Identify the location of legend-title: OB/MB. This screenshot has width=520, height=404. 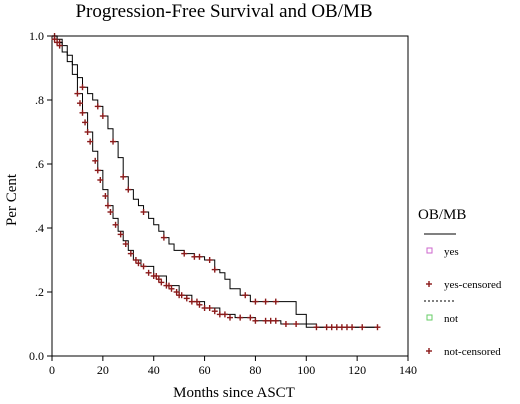
(442, 215).